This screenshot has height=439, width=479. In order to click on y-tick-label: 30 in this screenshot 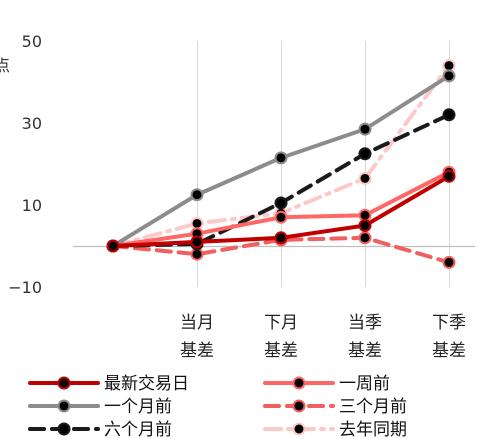, I will do `click(32, 123)`.